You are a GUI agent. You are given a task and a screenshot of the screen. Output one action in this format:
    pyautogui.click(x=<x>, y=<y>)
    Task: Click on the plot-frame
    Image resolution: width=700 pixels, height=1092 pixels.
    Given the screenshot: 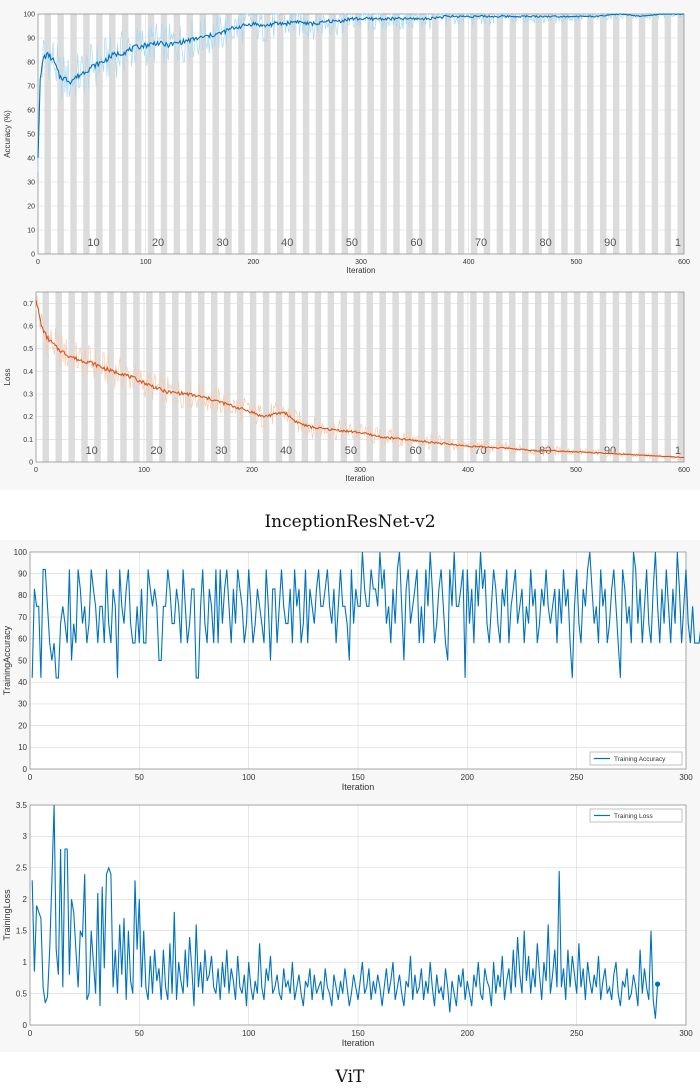 What is the action you would take?
    pyautogui.click(x=360, y=377)
    